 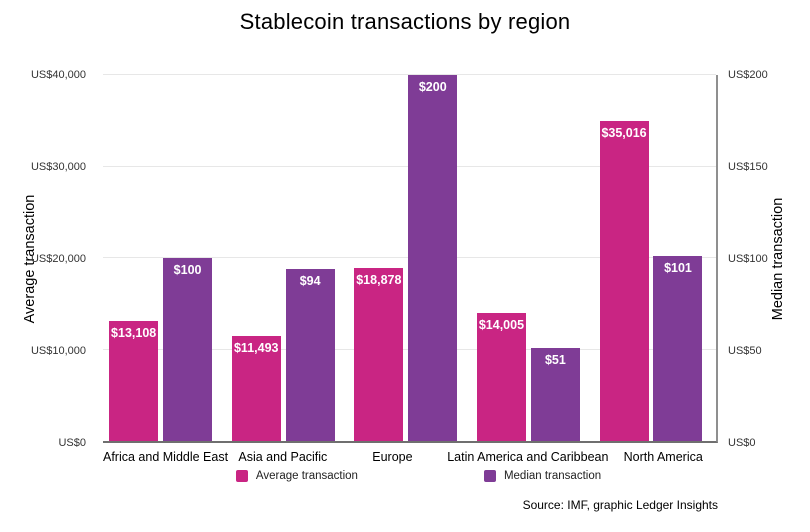 What do you see at coordinates (287, 258) in the screenshot?
I see `bar-group: $11,493 $94` at bounding box center [287, 258].